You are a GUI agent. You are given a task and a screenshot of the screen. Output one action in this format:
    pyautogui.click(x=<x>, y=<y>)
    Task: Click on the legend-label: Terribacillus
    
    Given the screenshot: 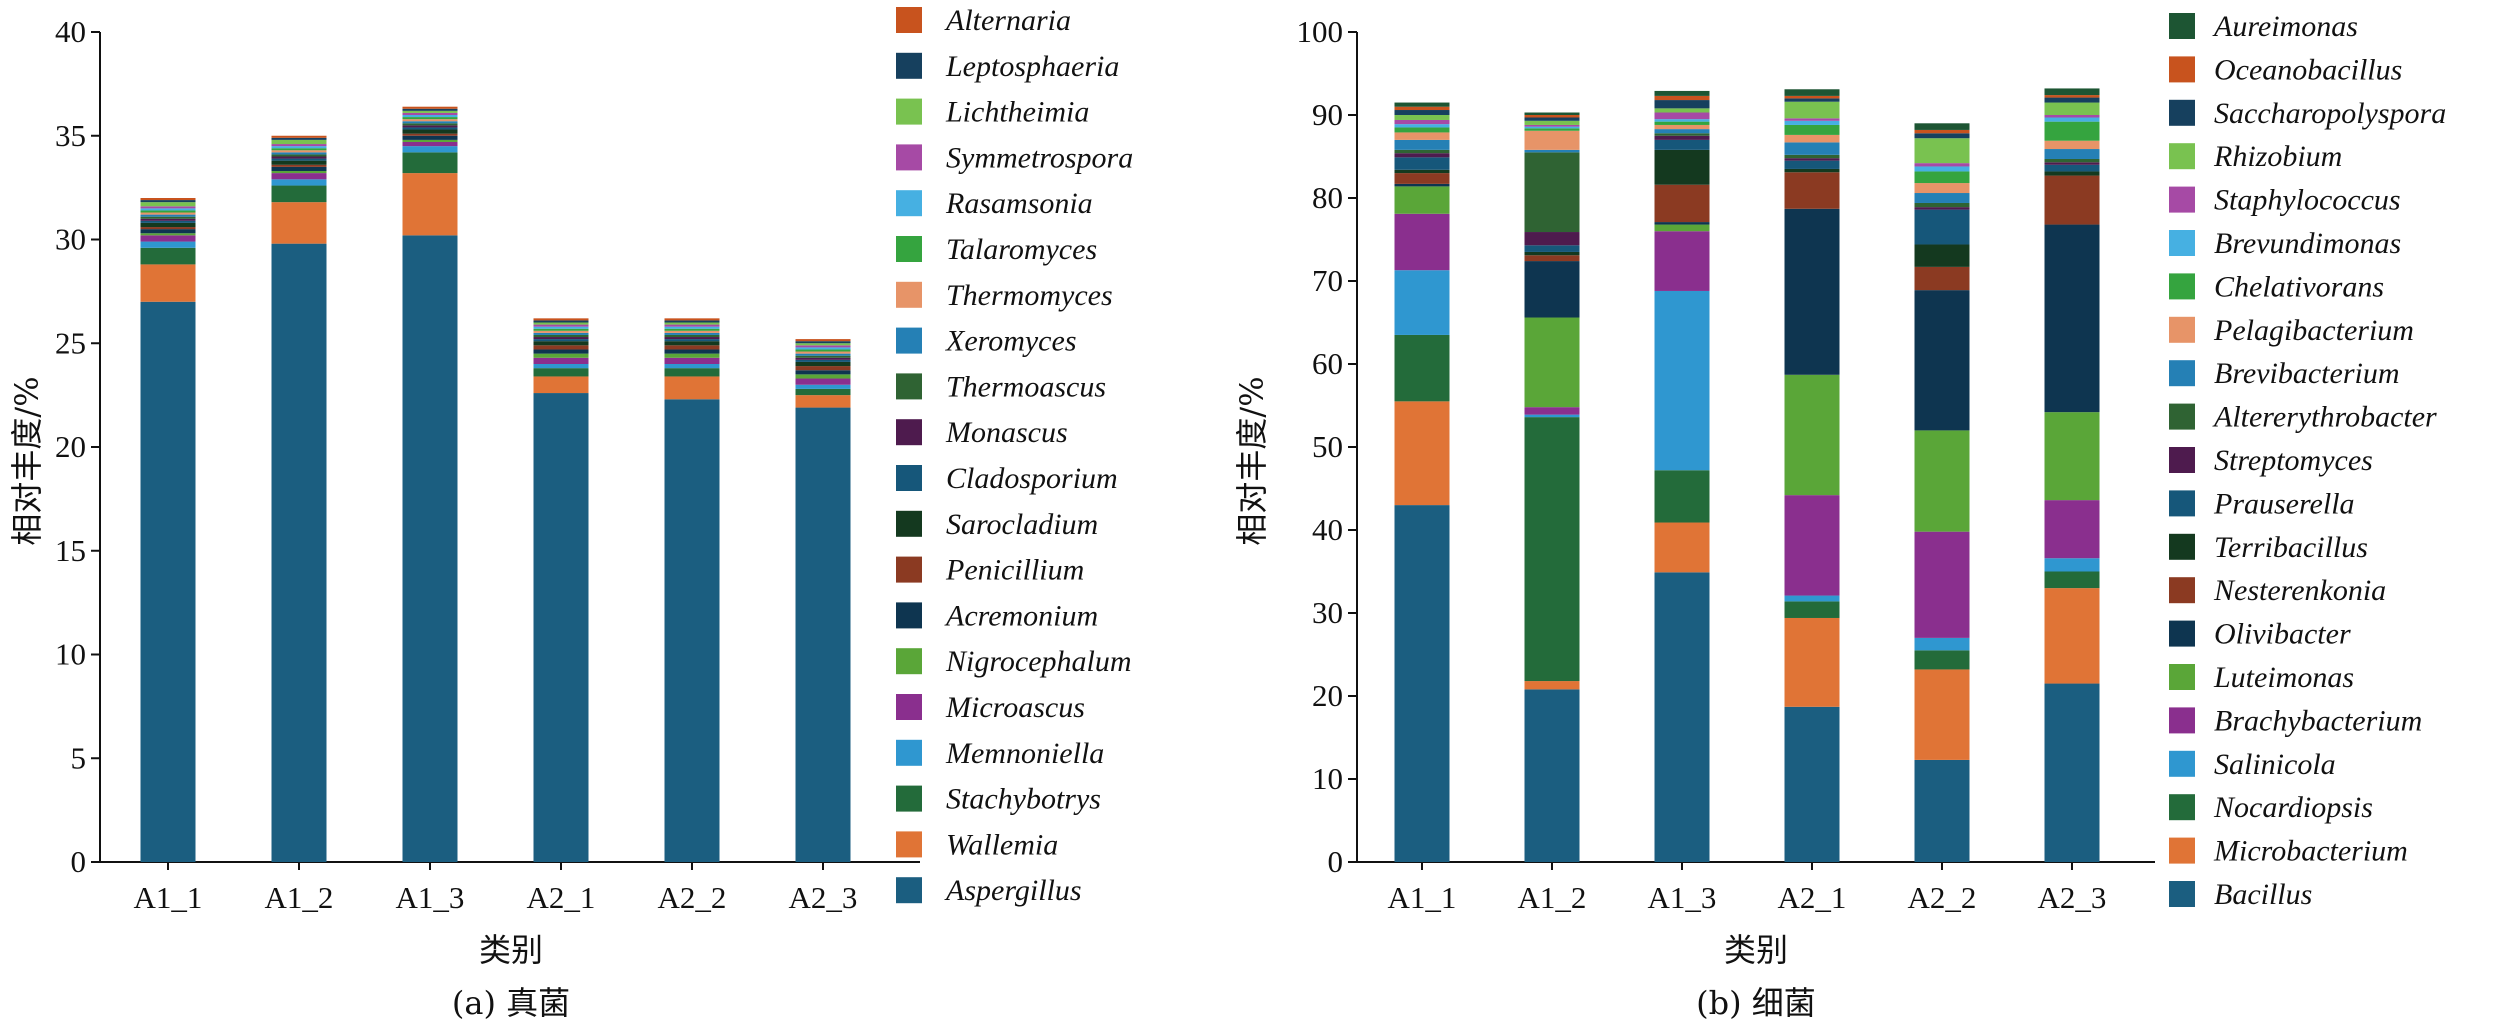 What is the action you would take?
    pyautogui.click(x=2291, y=547)
    